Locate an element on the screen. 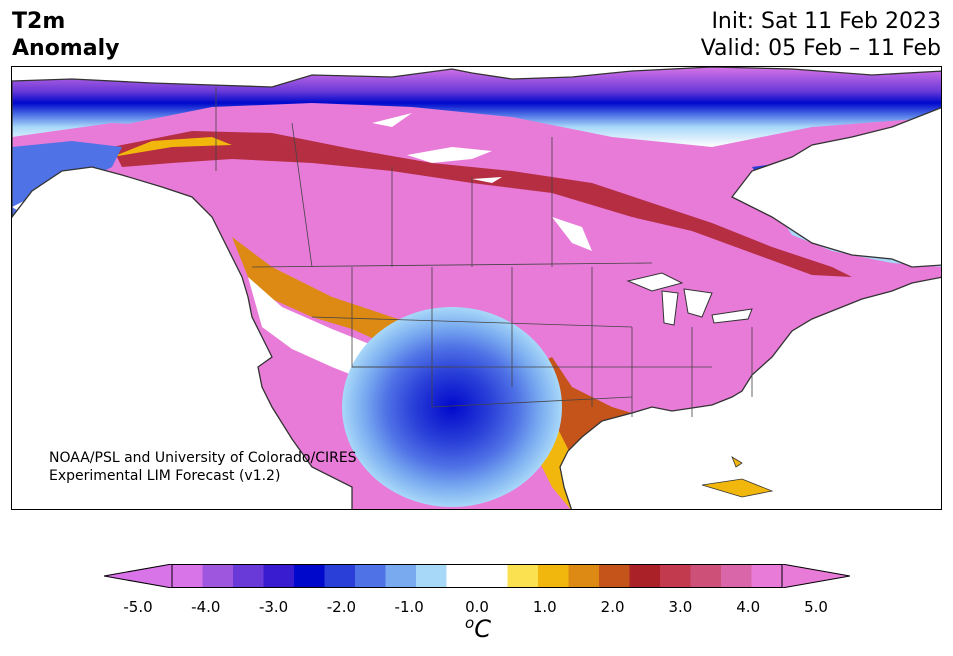  colorbar-tick-label: -2.0 is located at coordinates (341, 607).